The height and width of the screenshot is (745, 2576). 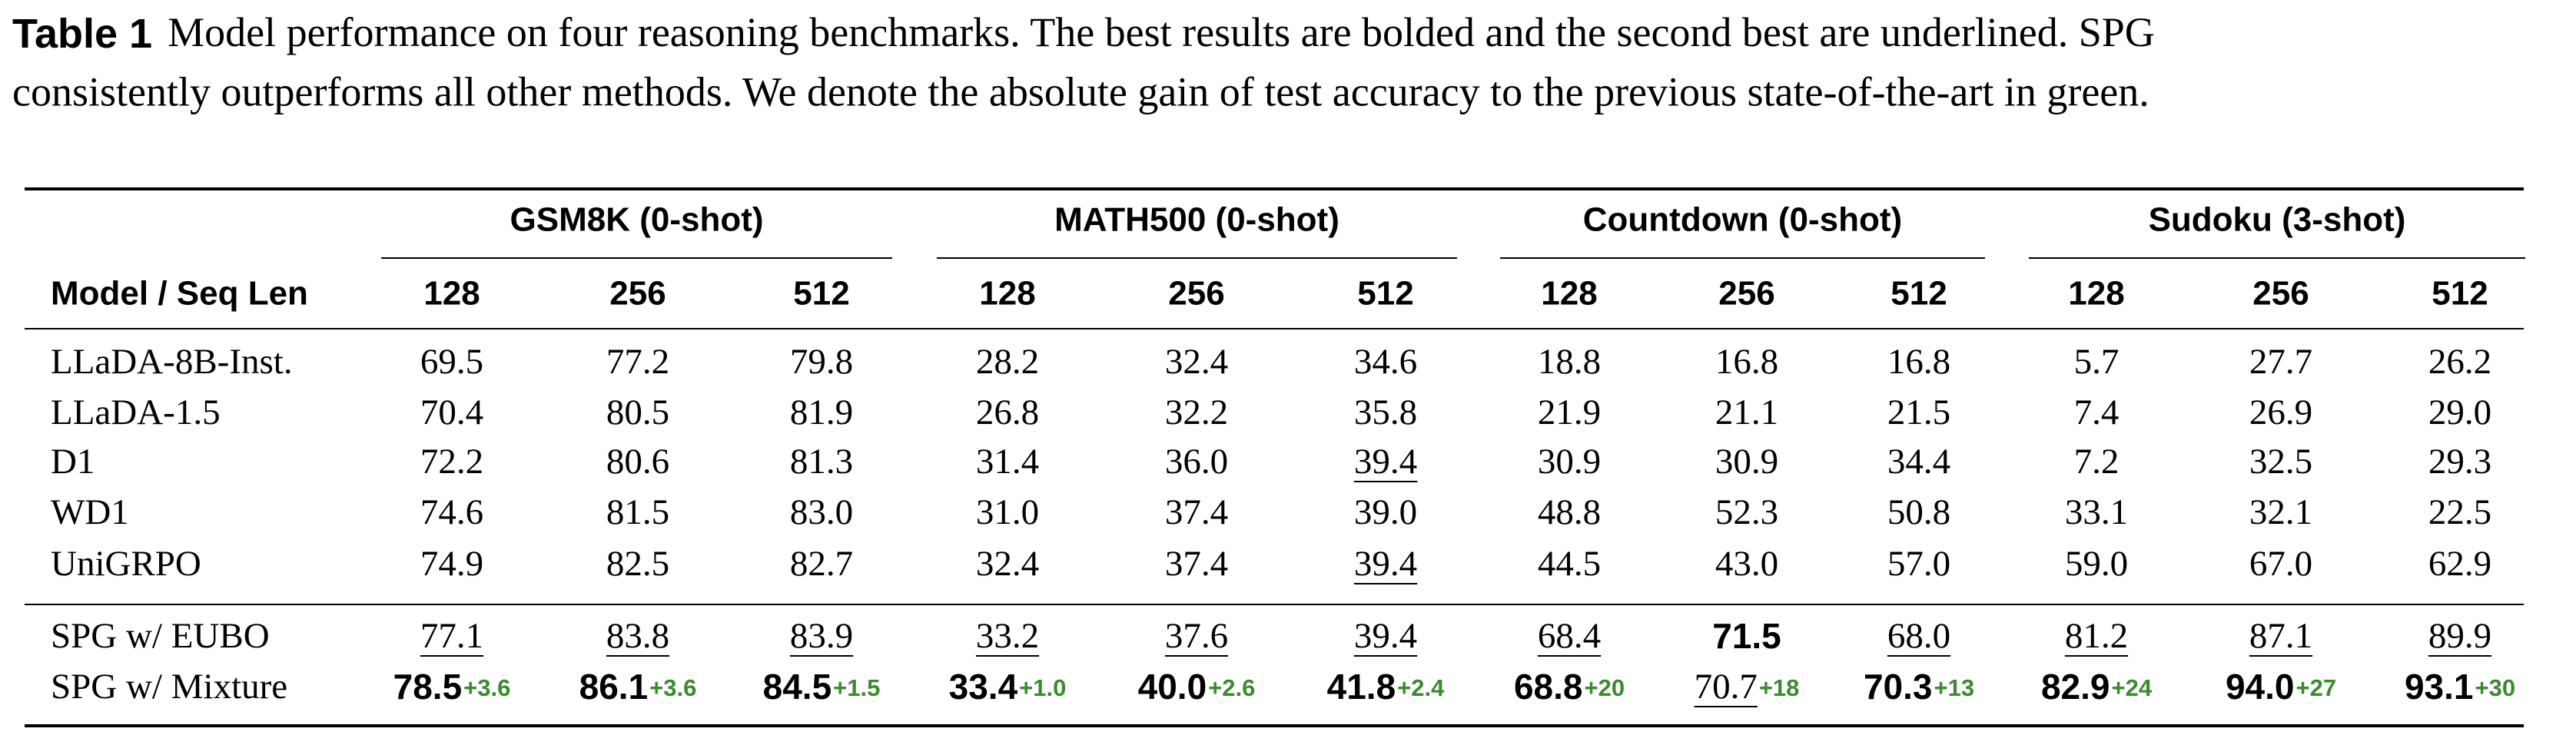 What do you see at coordinates (1727, 687) in the screenshot?
I see `cell-value: 70.7` at bounding box center [1727, 687].